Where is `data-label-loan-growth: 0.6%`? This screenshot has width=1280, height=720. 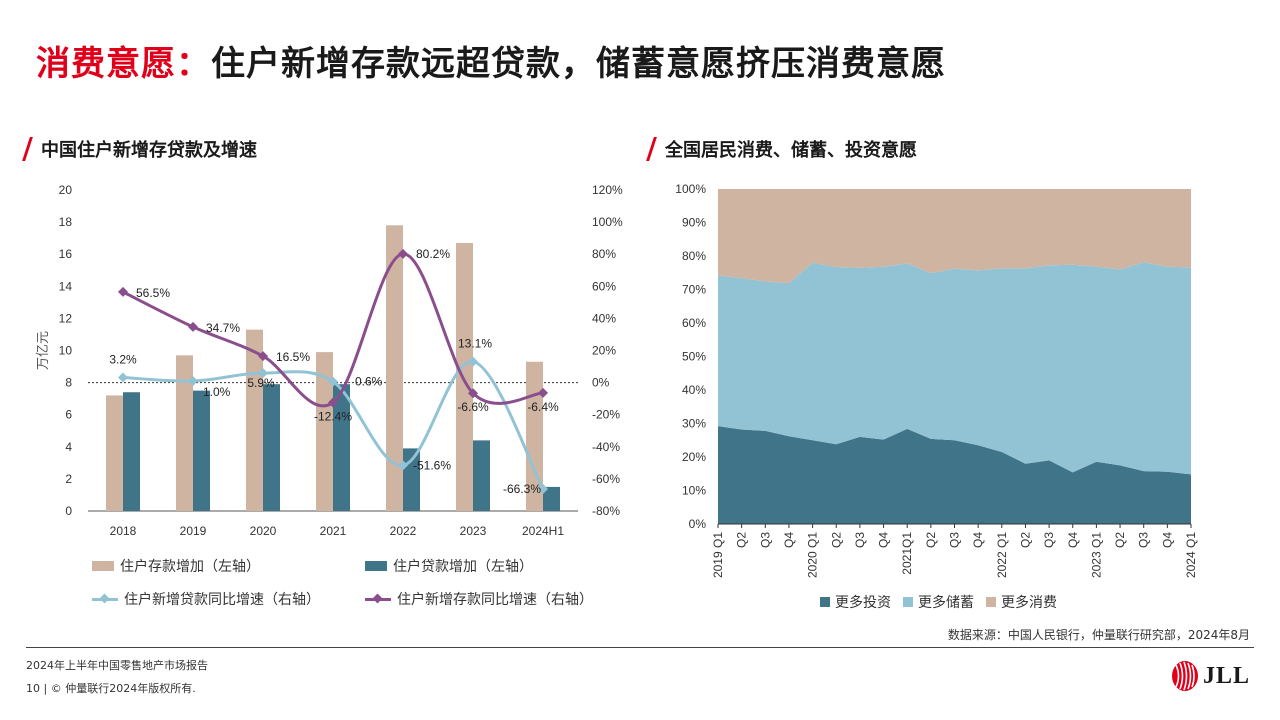
data-label-loan-growth: 0.6% is located at coordinates (369, 382).